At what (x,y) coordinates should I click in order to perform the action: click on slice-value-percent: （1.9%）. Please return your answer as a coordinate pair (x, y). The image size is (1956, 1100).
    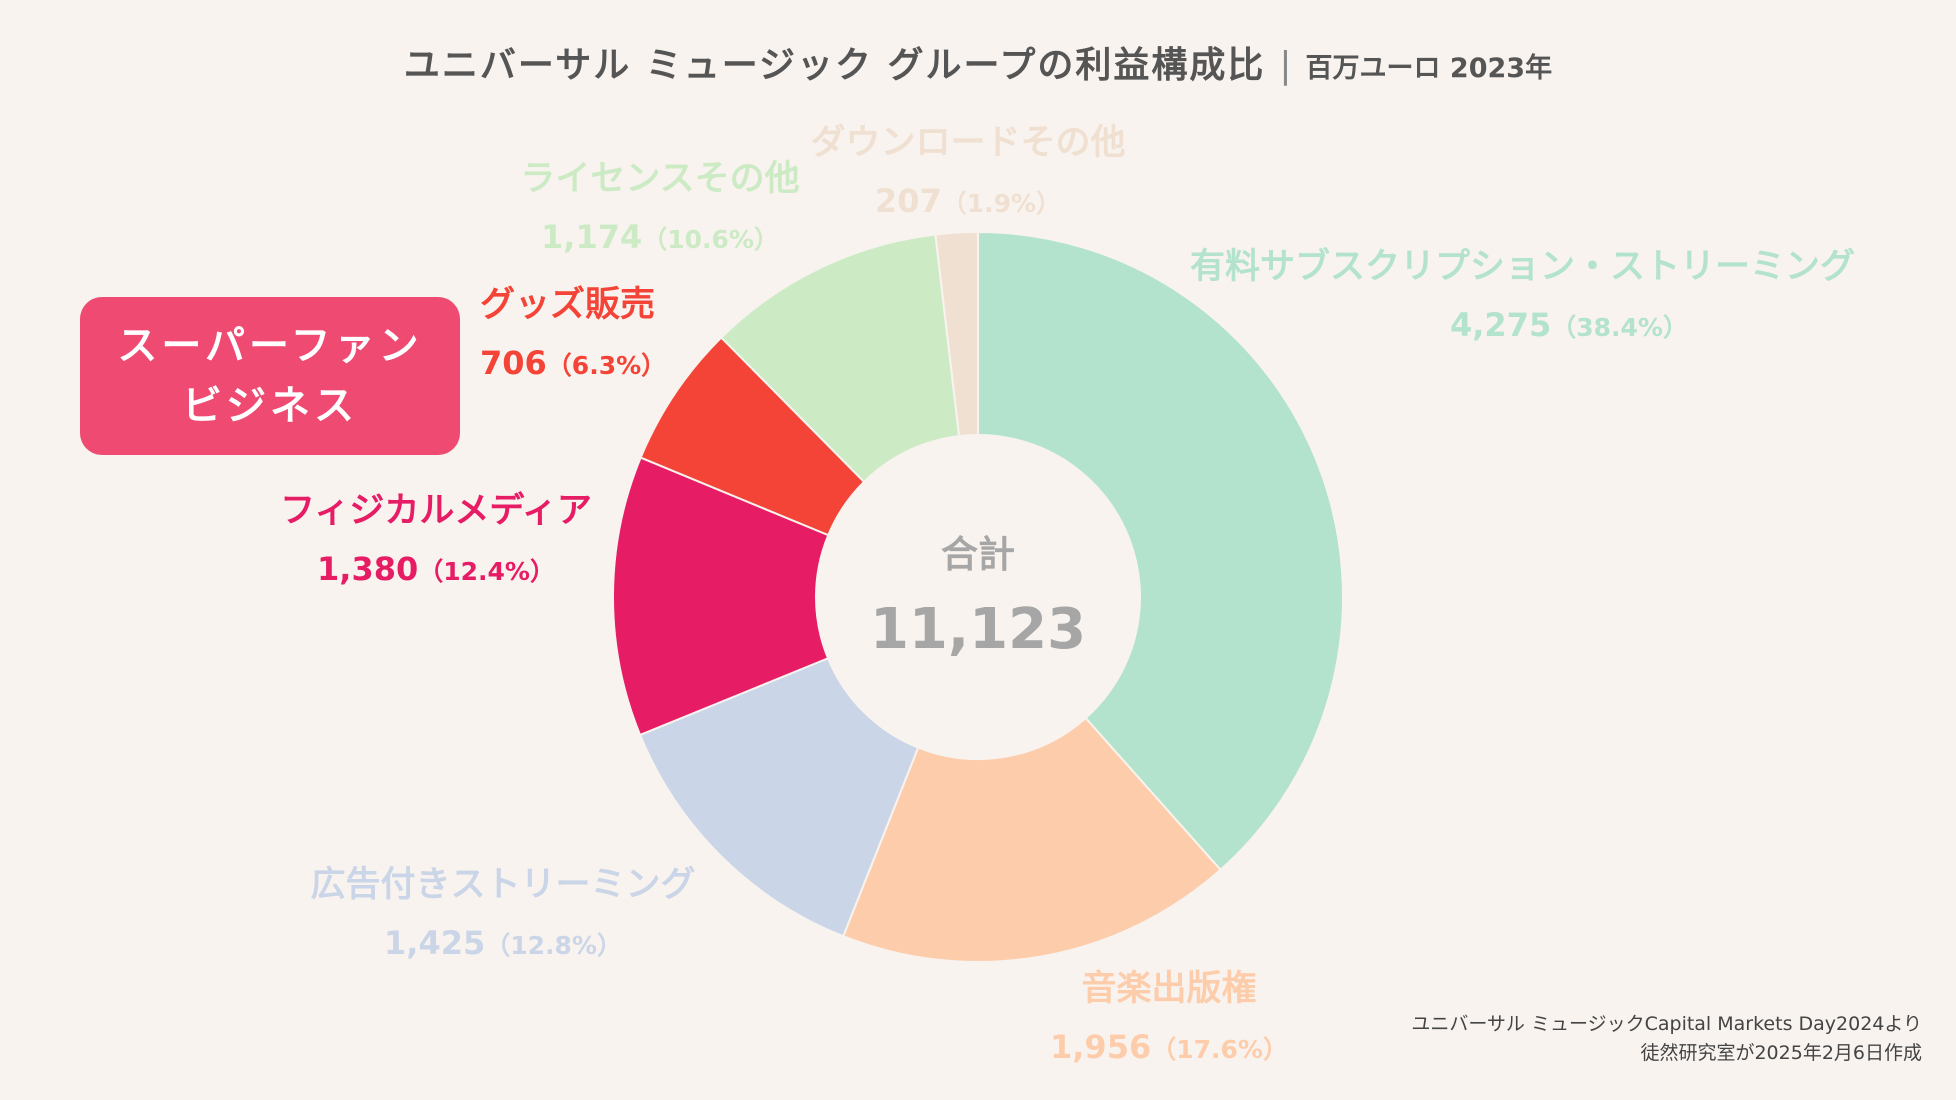
    Looking at the image, I should click on (1001, 203).